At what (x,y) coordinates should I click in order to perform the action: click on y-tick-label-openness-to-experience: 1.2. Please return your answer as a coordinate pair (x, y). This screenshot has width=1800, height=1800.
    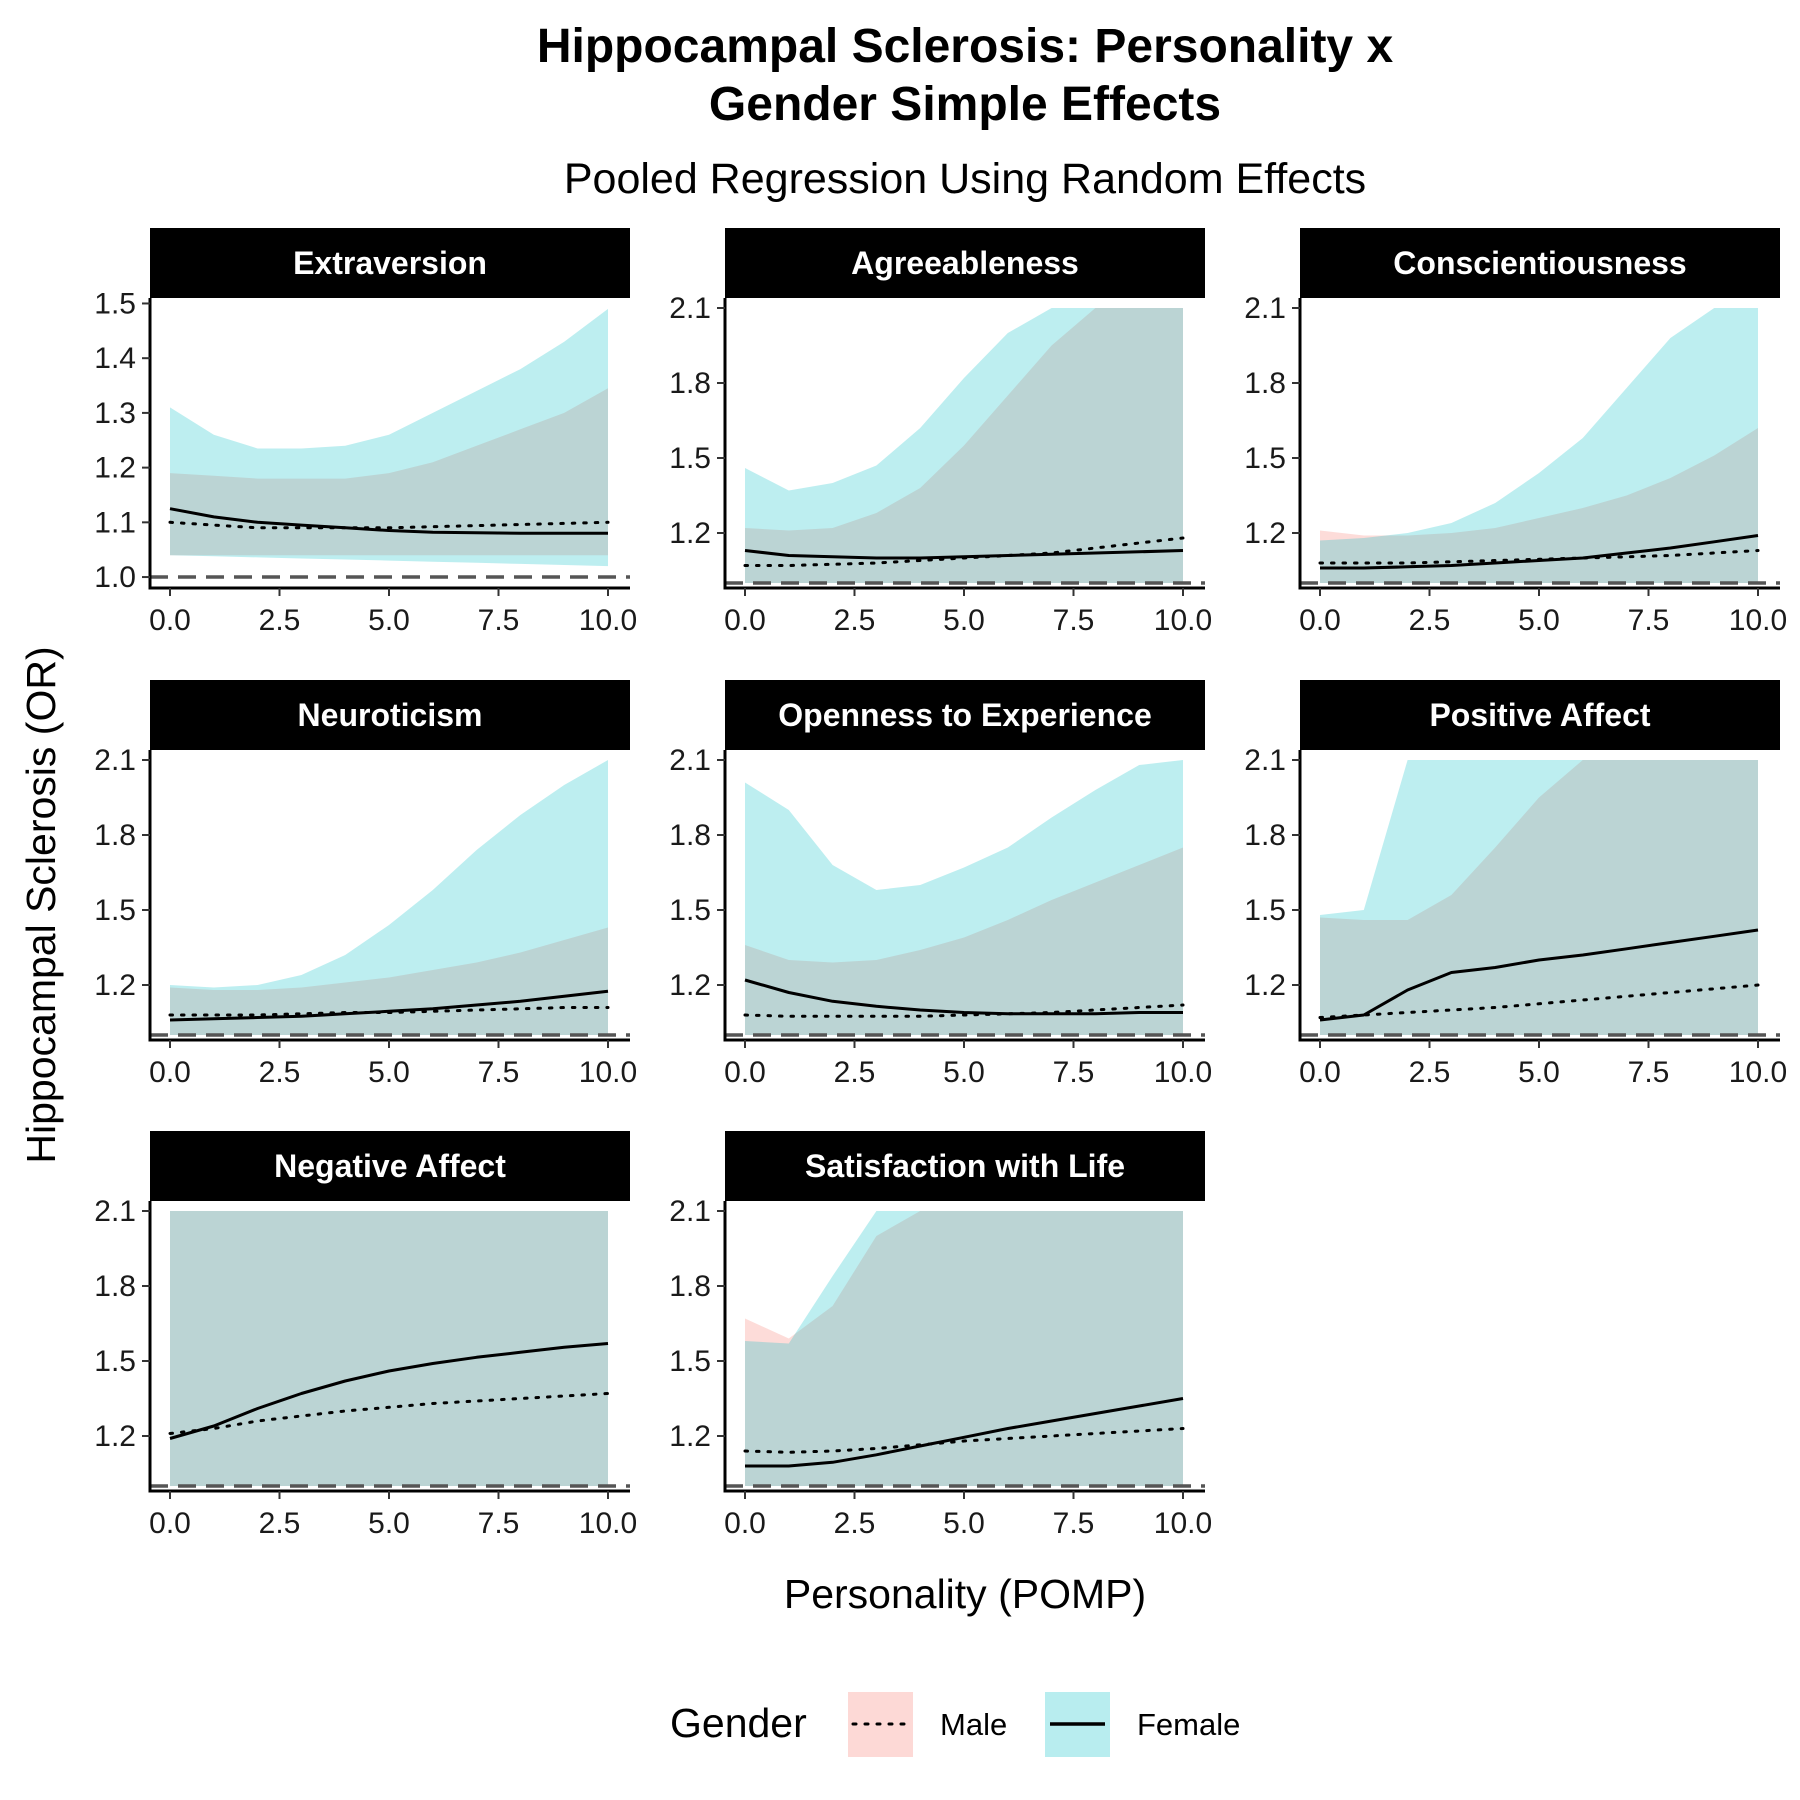
    Looking at the image, I should click on (690, 985).